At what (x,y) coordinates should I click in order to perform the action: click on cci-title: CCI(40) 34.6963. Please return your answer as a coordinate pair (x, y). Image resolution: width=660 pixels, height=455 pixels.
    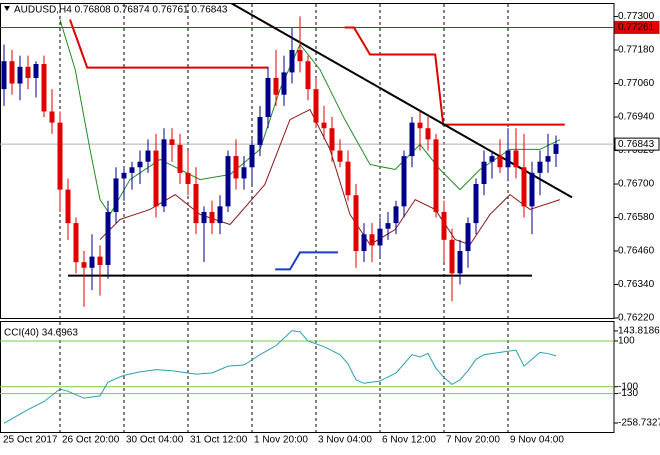
    Looking at the image, I should click on (41, 333).